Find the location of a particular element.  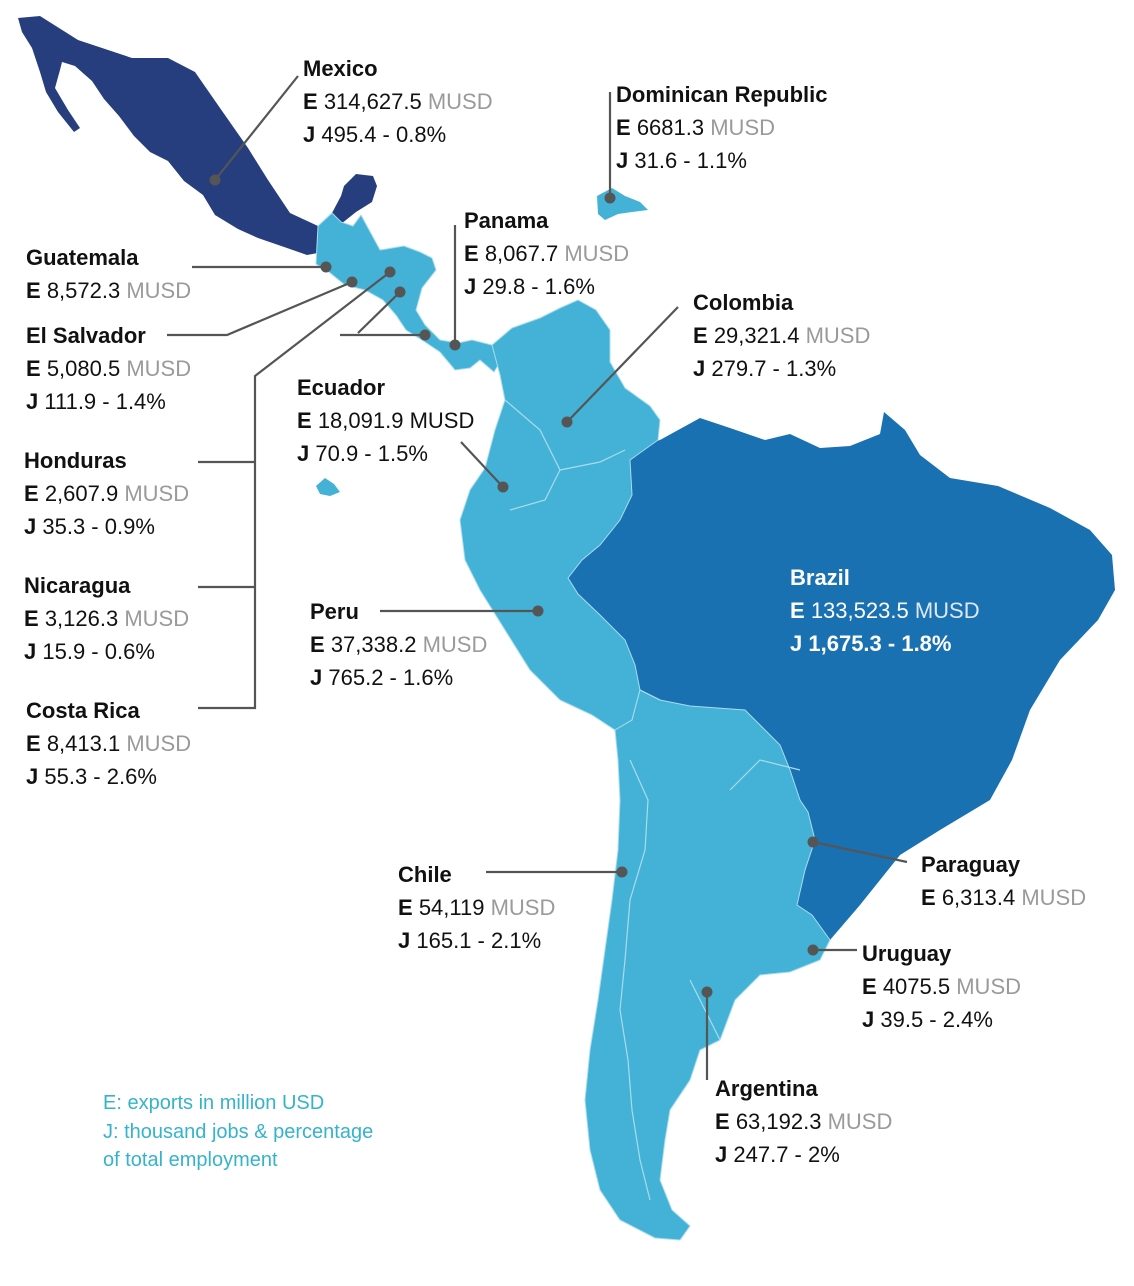

exports-line: E 6681.3 MUSD is located at coordinates (696, 127).